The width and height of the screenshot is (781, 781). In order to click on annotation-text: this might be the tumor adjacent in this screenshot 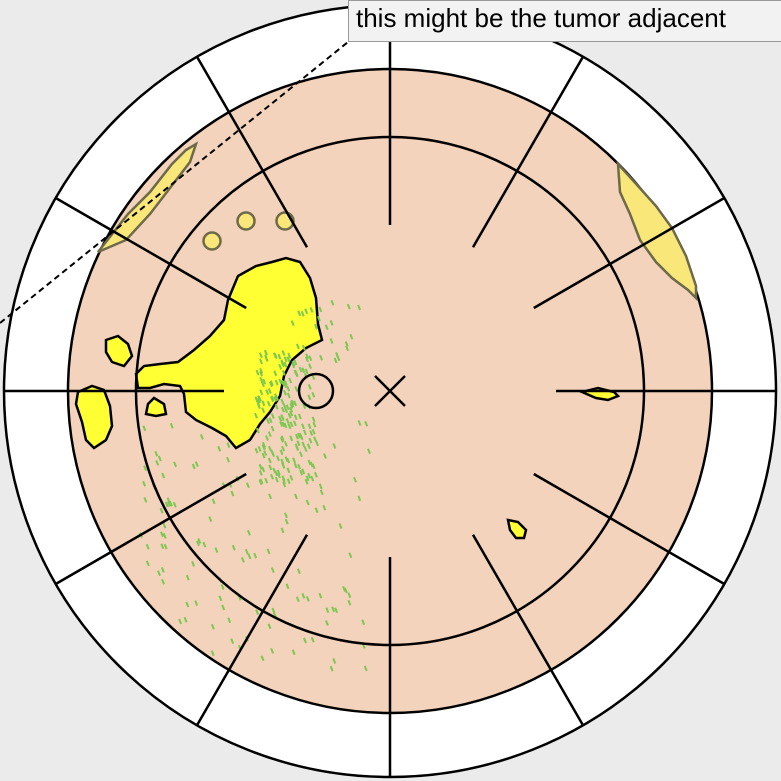, I will do `click(541, 18)`.